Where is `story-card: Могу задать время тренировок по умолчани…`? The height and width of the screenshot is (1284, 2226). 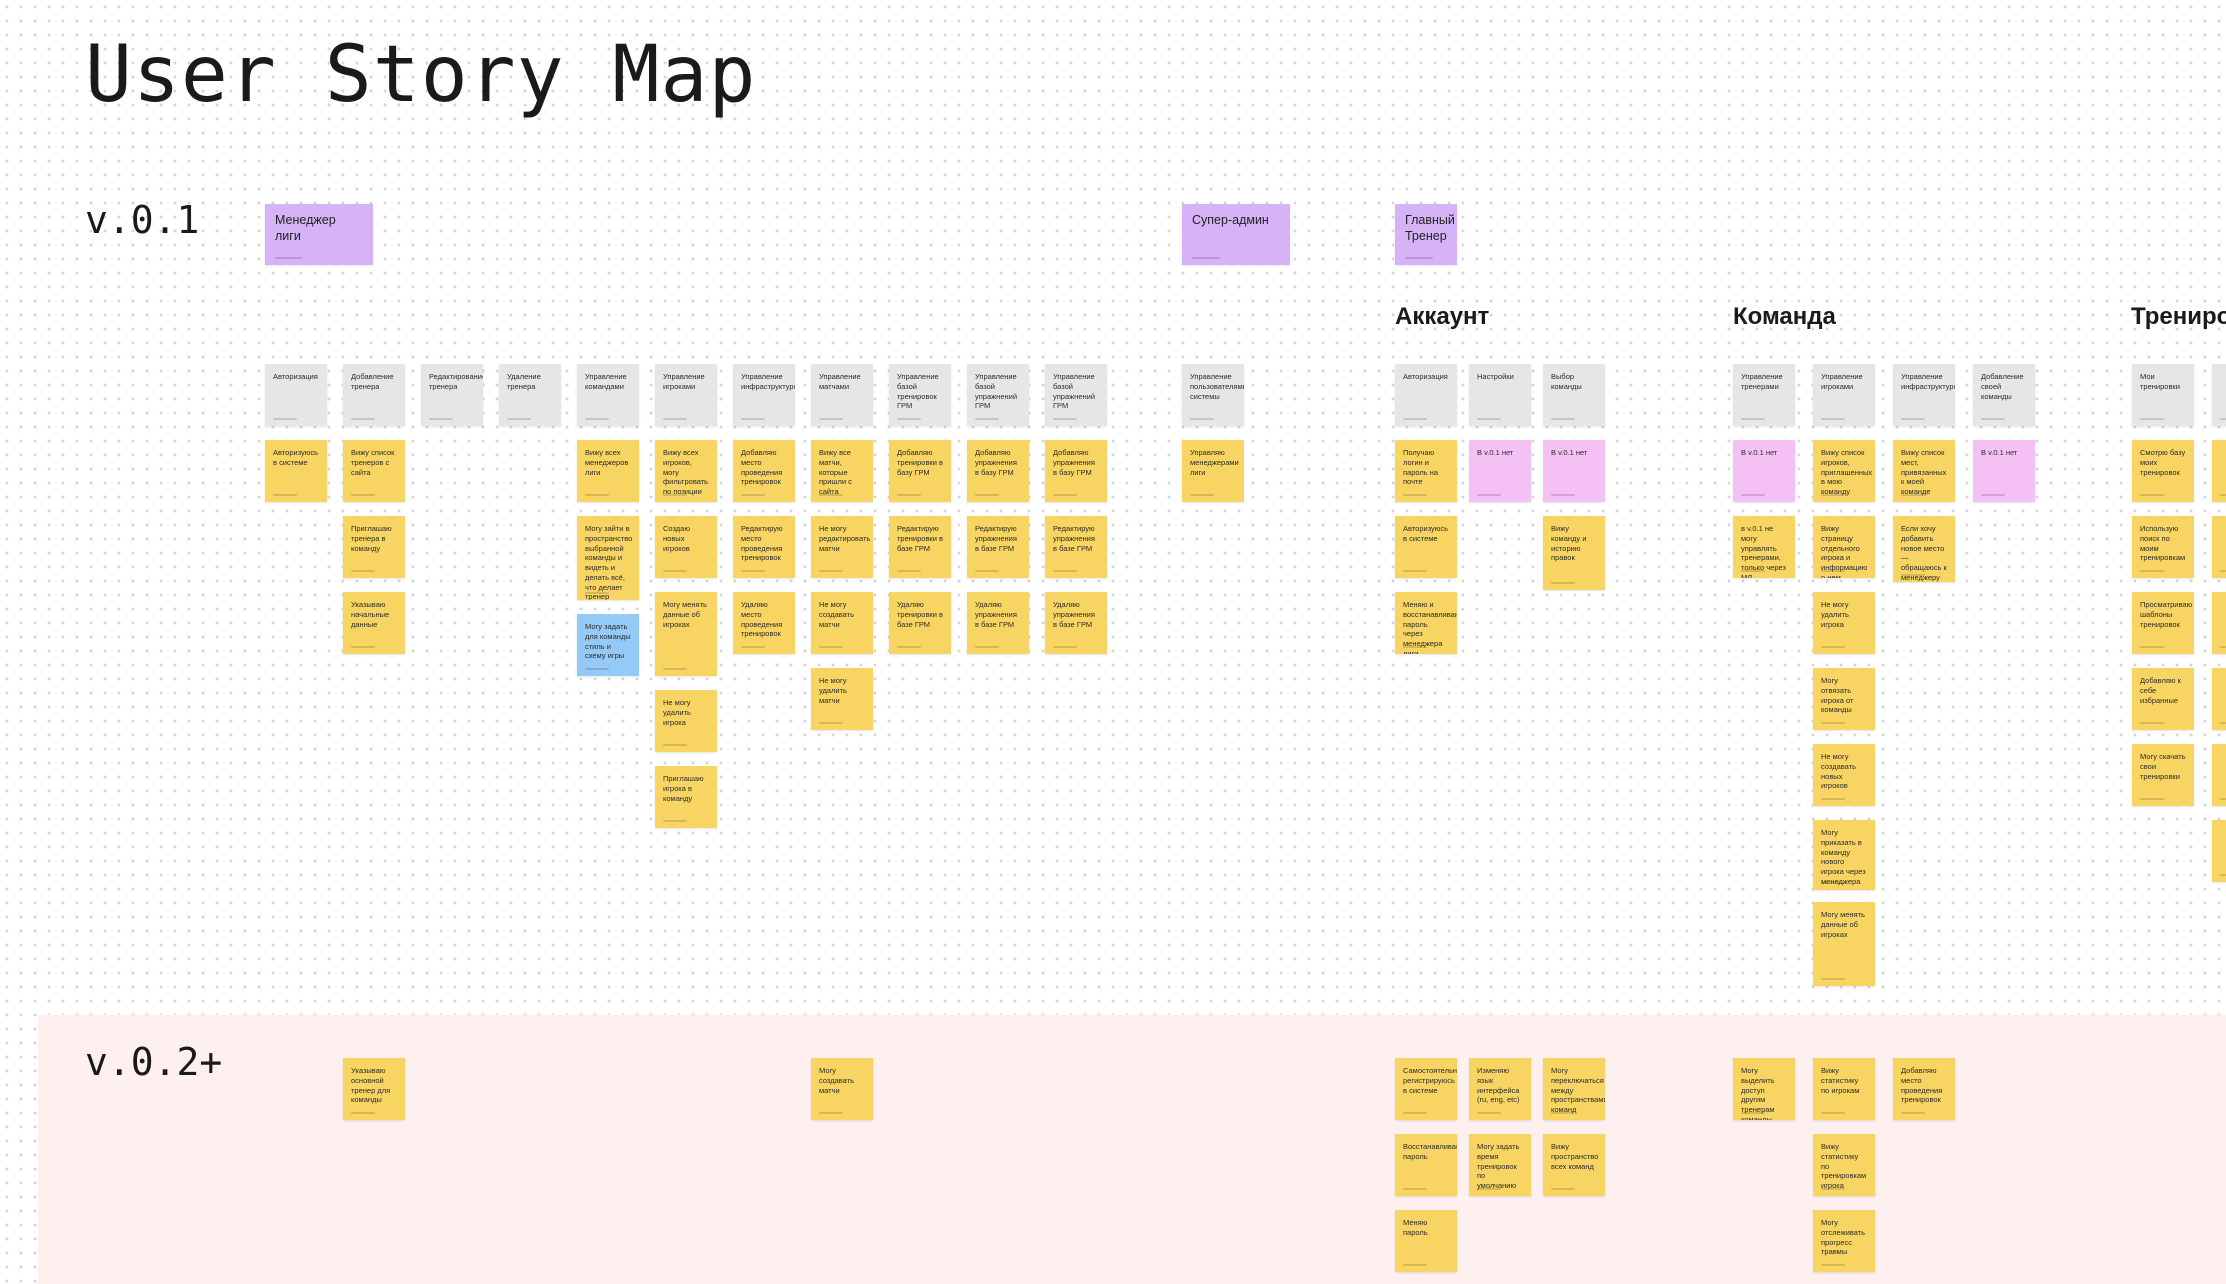
story-card: Могу задать время тренировок по умолчани… is located at coordinates (1500, 1165).